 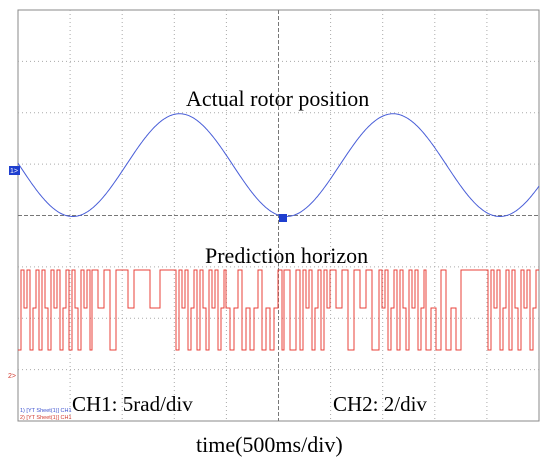 I want to click on ch1-legend-note: 1) [YT Sheet(1)] CH1, so click(x=46, y=411).